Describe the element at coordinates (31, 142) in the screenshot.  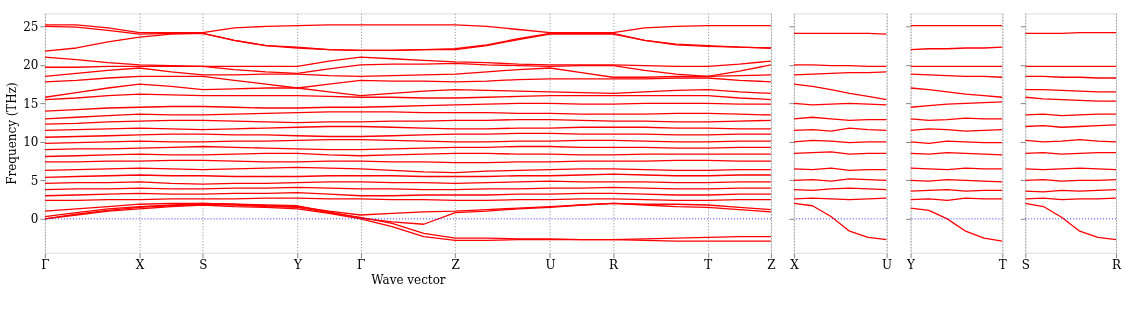
I see `y-tick-label: 10` at that location.